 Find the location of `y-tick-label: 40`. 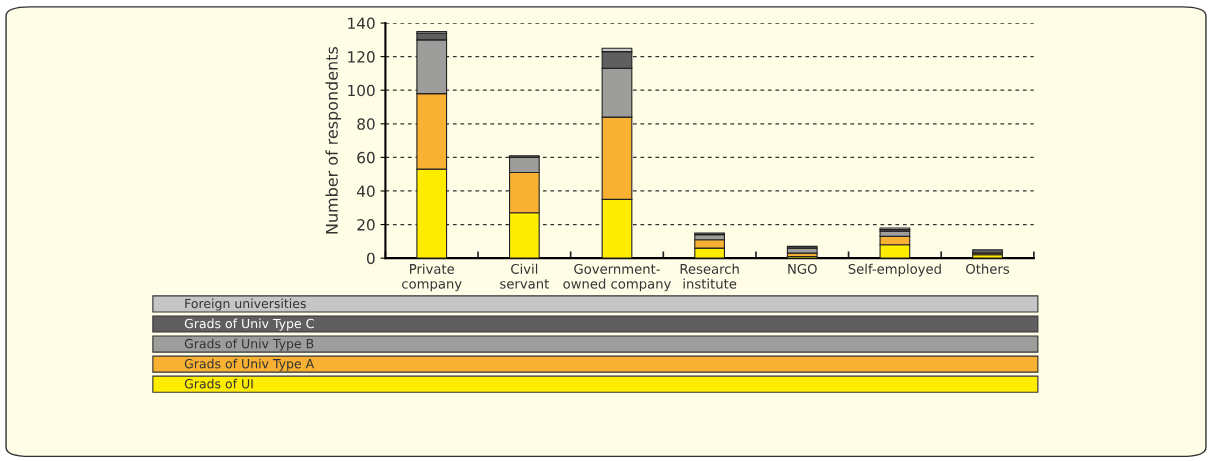

y-tick-label: 40 is located at coordinates (366, 191).